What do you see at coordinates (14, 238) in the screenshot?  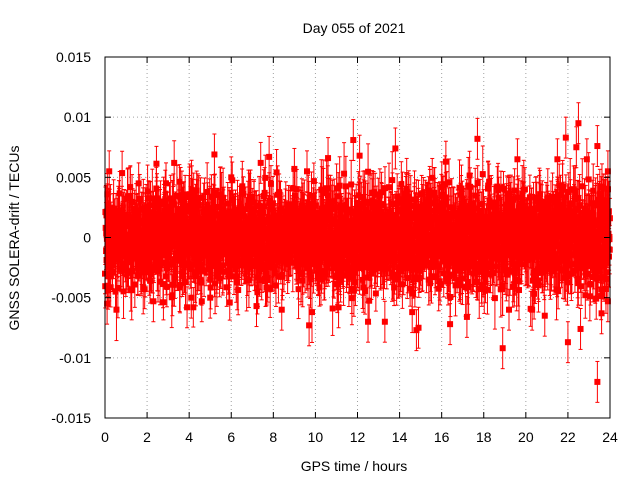 I see `y-axis-title: GNSS SOLERA-drift / TECUs` at bounding box center [14, 238].